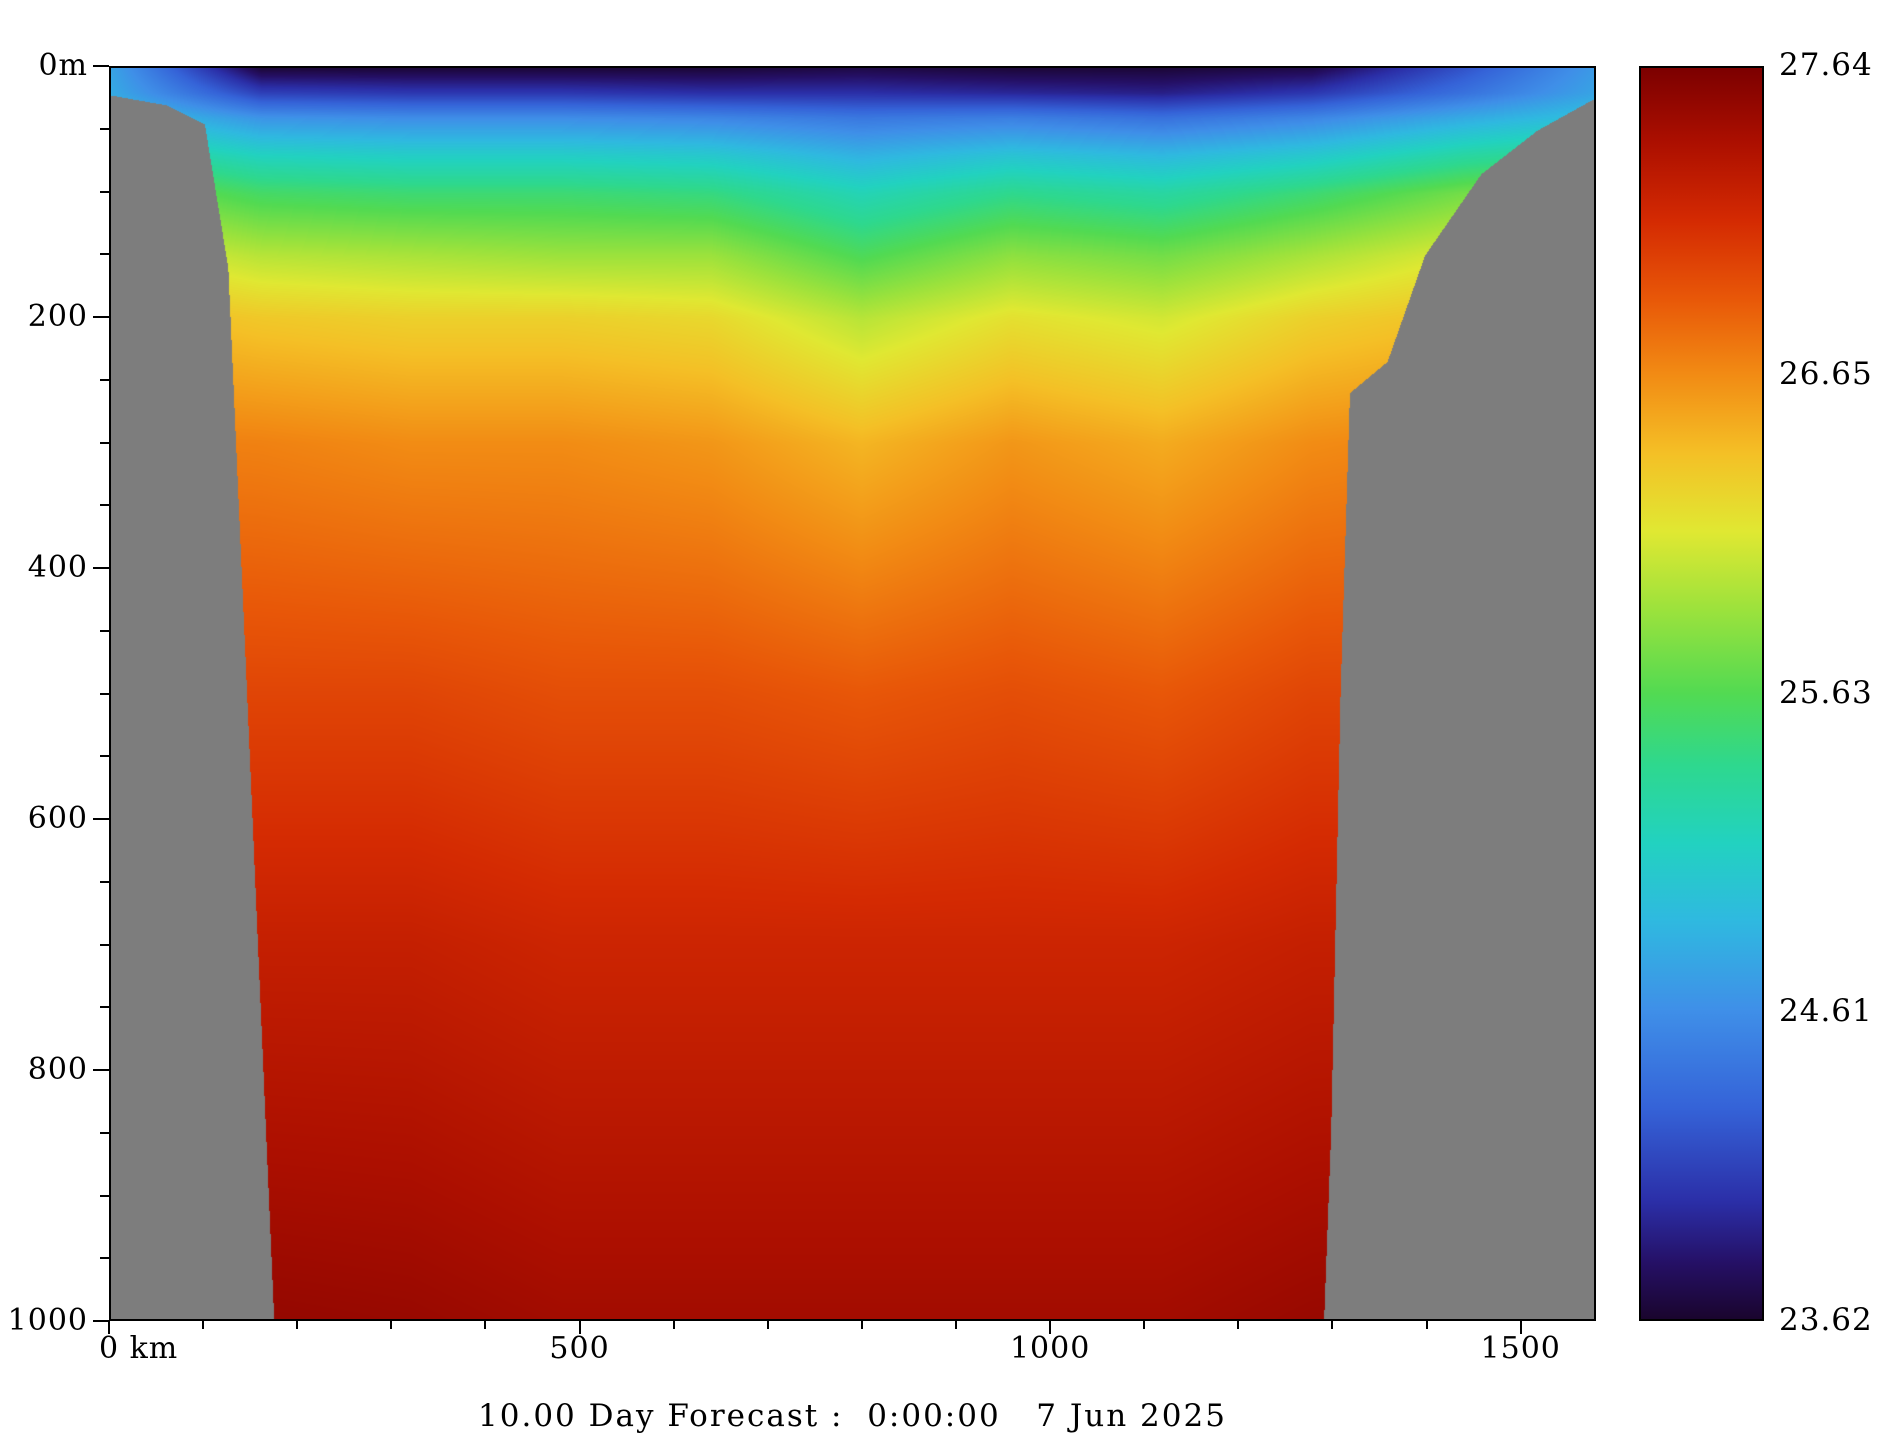 This screenshot has width=1892, height=1442. I want to click on colorbar-tick-label: 25.63, so click(1826, 692).